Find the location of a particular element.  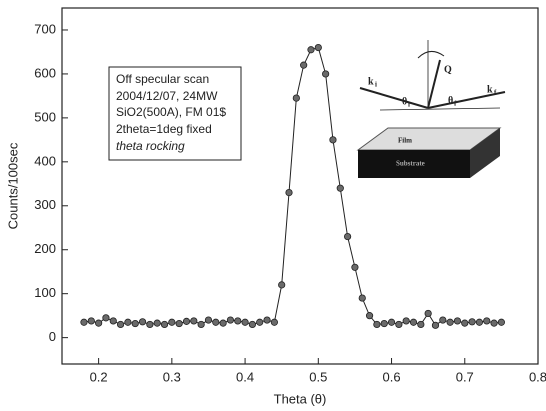

y-tick-label: 600 is located at coordinates (45, 72).